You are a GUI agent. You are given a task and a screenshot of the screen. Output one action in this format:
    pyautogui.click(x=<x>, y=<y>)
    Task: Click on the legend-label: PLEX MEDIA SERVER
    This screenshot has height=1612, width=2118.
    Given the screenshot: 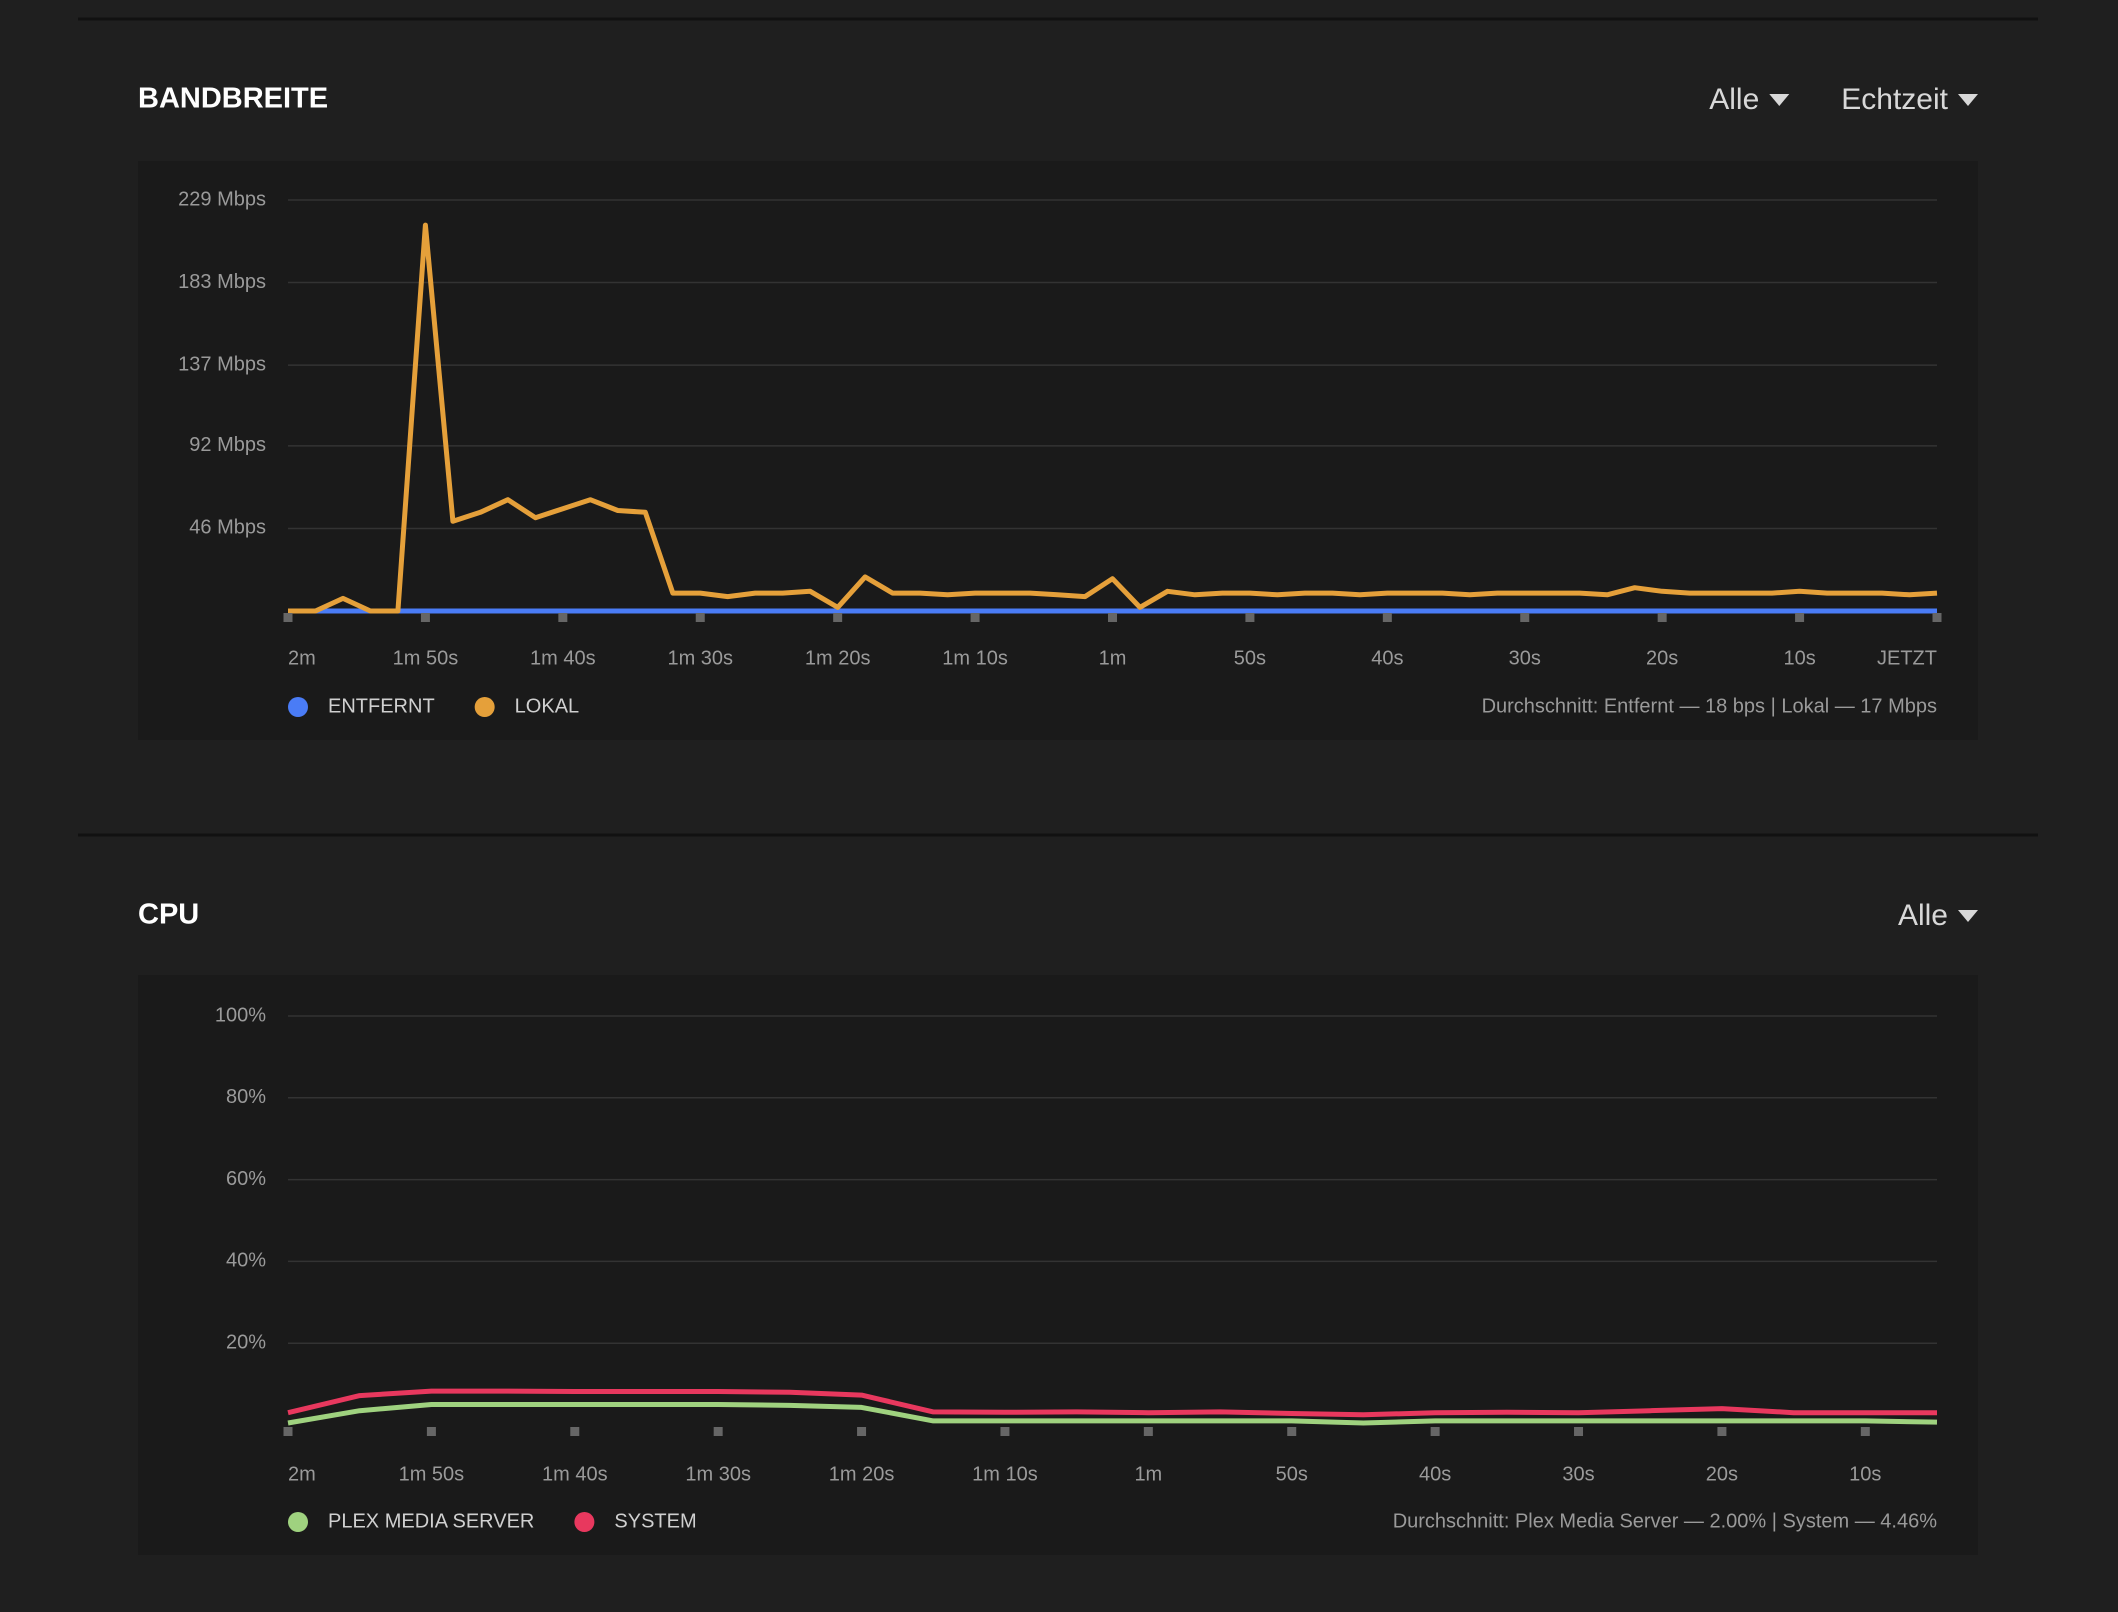 What is the action you would take?
    pyautogui.click(x=431, y=1521)
    